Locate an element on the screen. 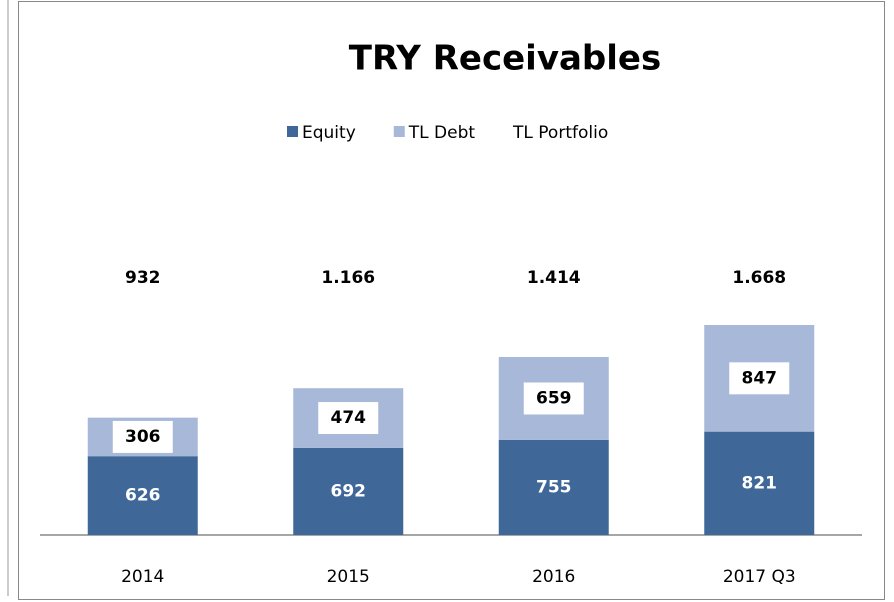  data-label: 306 is located at coordinates (143, 437).